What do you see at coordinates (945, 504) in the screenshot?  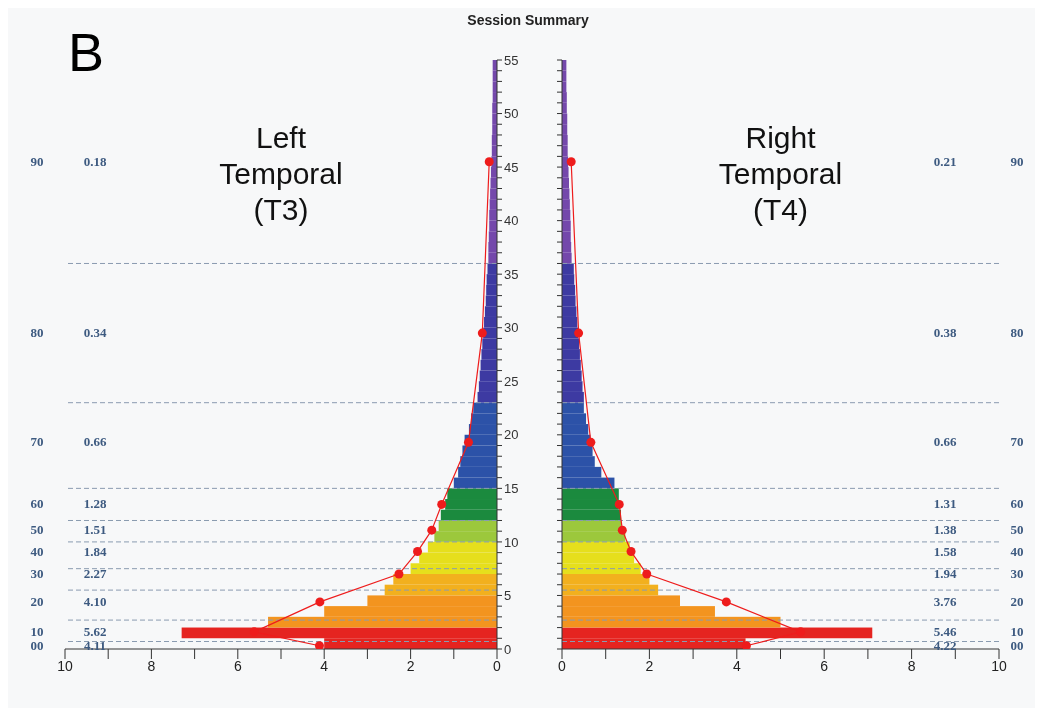 I see `annotation: 1.31` at bounding box center [945, 504].